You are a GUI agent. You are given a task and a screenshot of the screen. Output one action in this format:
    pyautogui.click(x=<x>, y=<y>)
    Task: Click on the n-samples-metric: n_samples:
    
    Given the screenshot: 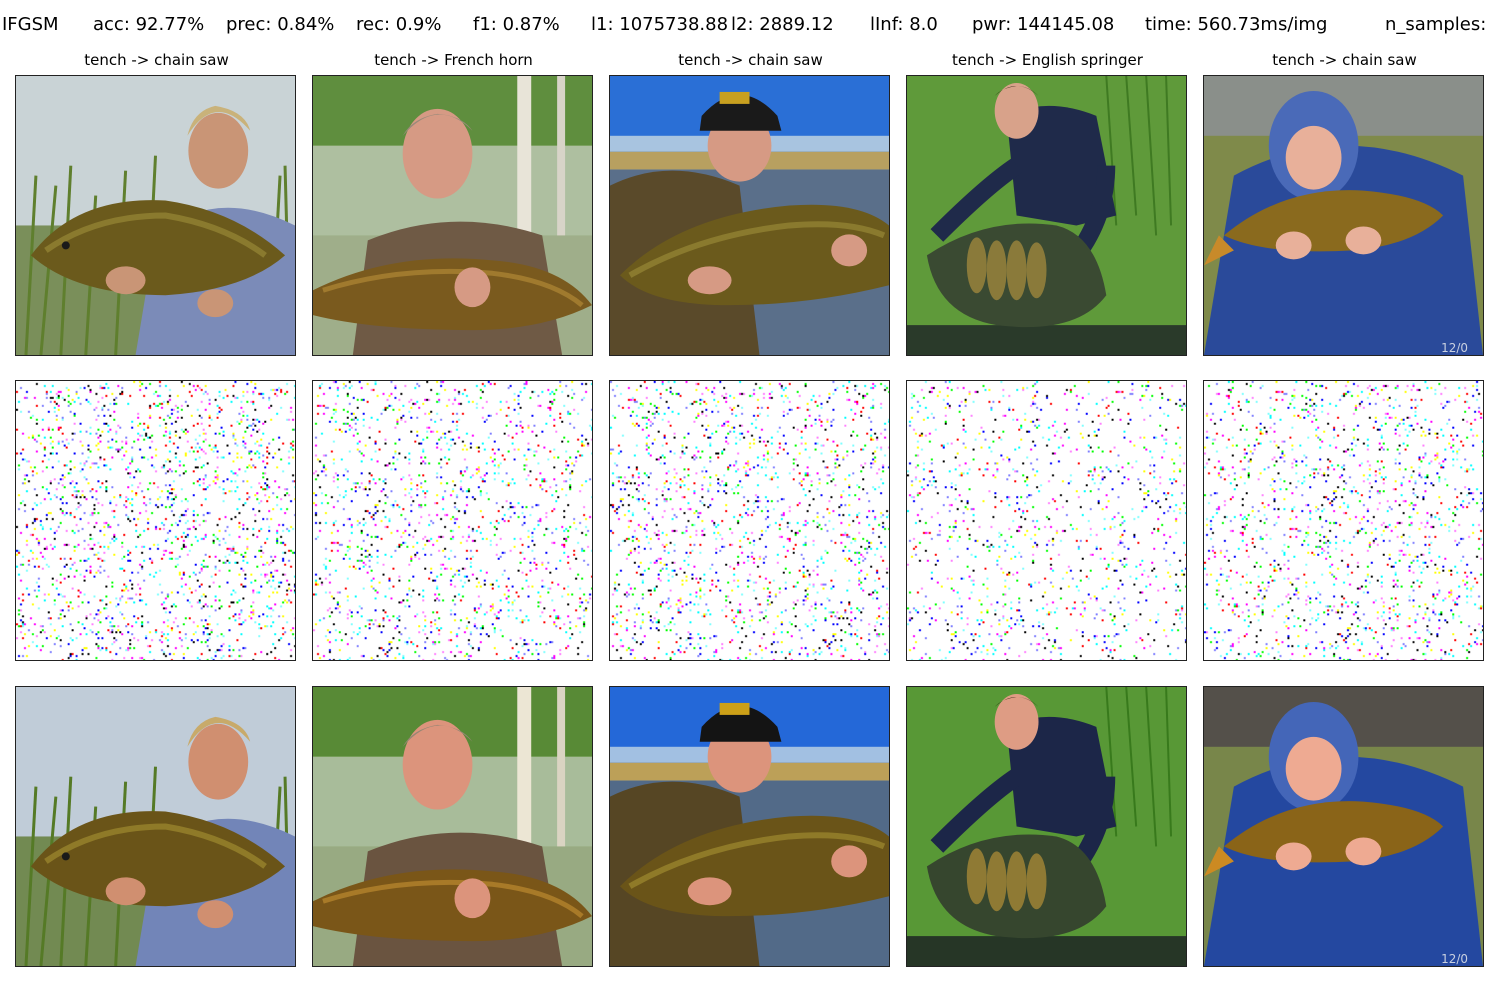 What is the action you would take?
    pyautogui.click(x=1436, y=24)
    